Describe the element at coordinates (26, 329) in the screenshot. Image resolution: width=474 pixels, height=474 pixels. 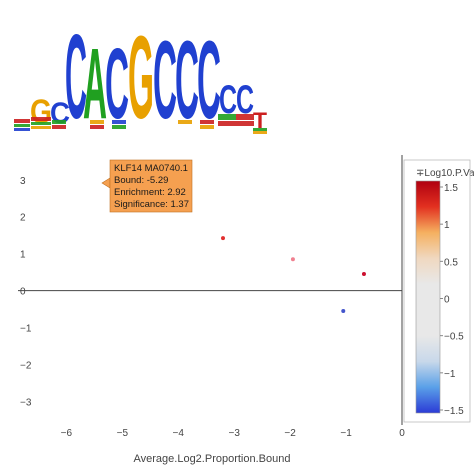
I see `y-tick-label: −1` at that location.